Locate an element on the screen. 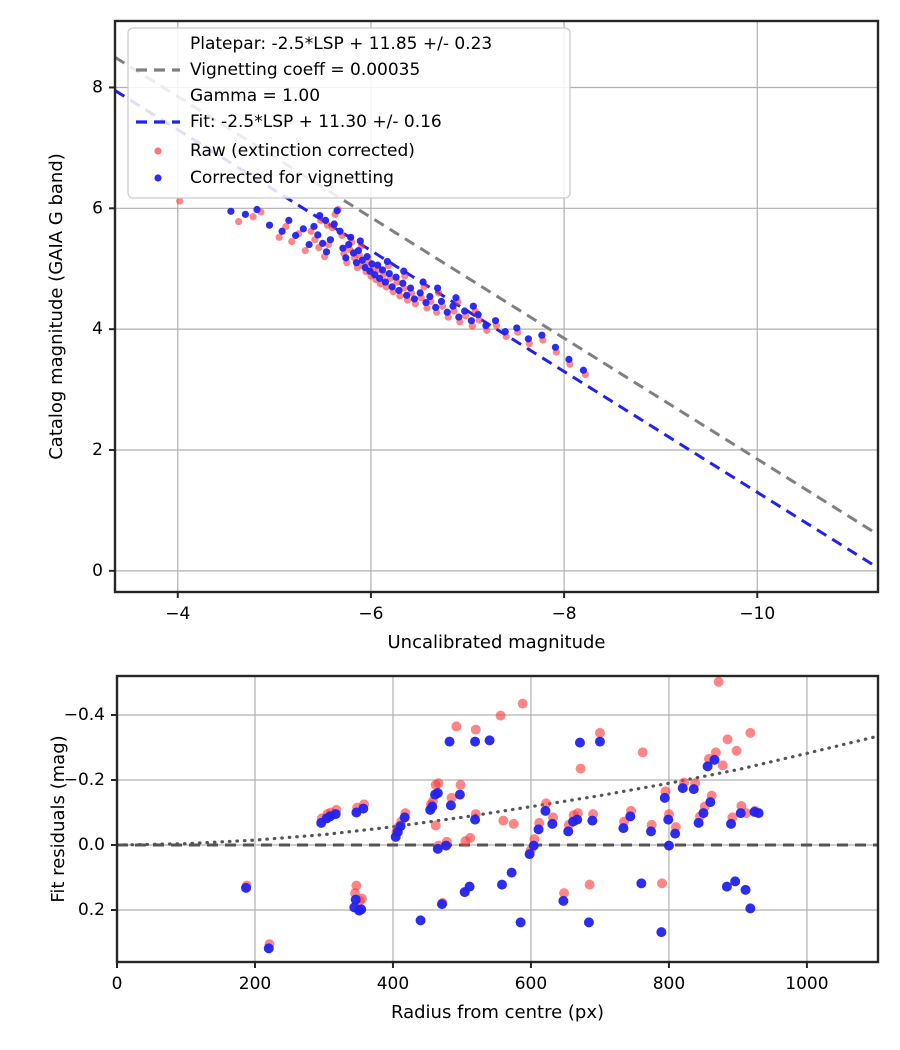 The image size is (900, 1050). legend-label: Gamma = 1.00 is located at coordinates (255, 96).